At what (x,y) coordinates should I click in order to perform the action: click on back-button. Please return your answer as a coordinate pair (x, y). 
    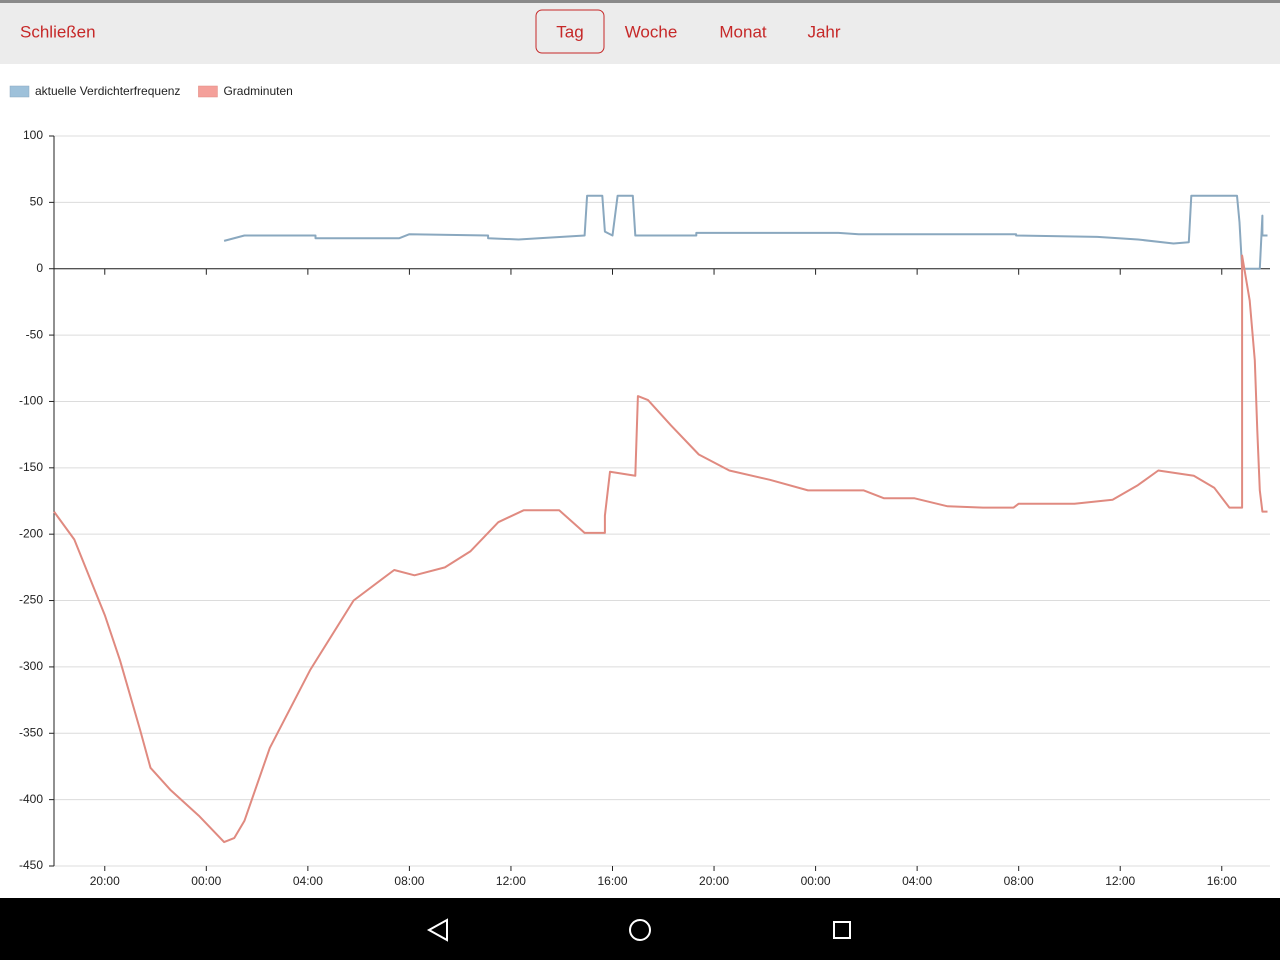
    Looking at the image, I should click on (437, 930).